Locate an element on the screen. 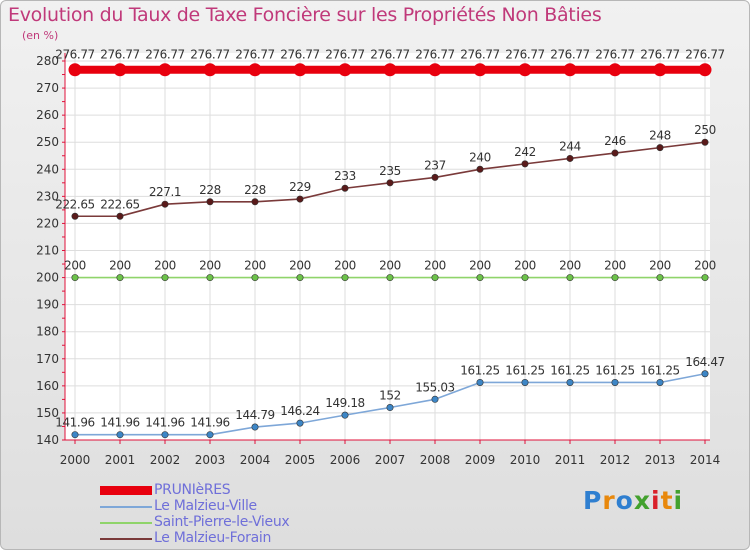  data-label-le-malzieu-ville: 155.03 is located at coordinates (435, 387).